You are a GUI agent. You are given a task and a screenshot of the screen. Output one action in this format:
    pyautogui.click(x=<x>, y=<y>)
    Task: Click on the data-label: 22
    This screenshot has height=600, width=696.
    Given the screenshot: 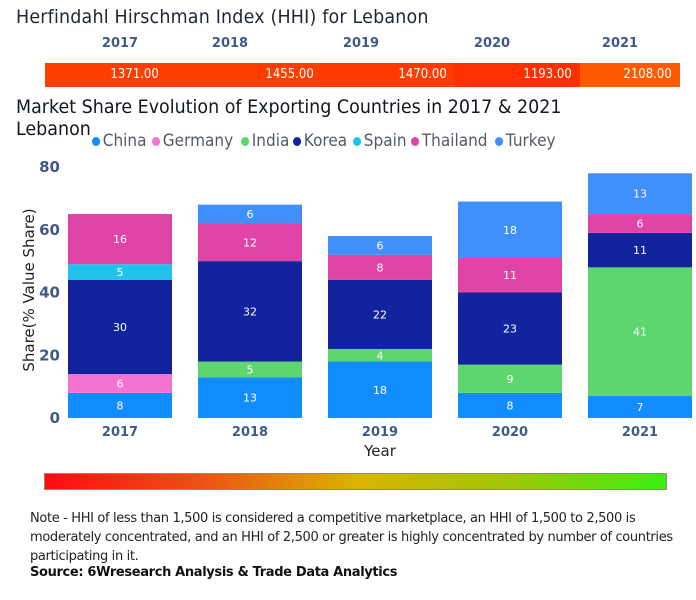 What is the action you would take?
    pyautogui.click(x=380, y=314)
    